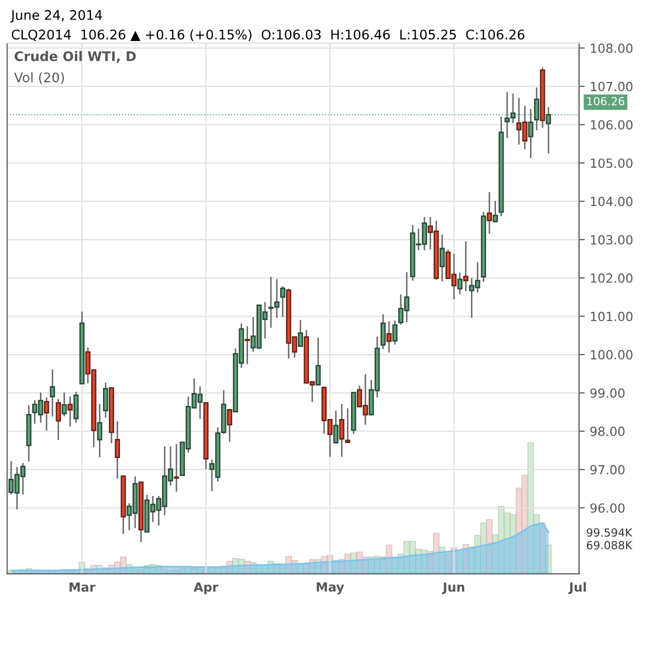 This screenshot has height=652, width=650. What do you see at coordinates (611, 355) in the screenshot?
I see `y-tick-label: 100.00` at bounding box center [611, 355].